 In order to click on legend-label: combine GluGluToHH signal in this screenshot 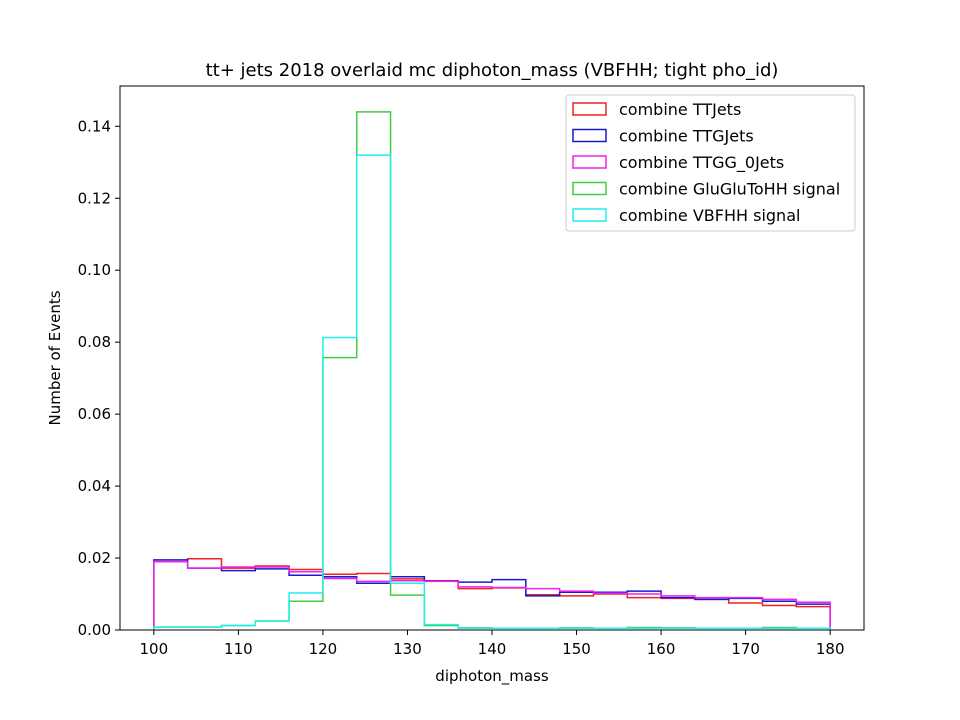, I will do `click(729, 189)`.